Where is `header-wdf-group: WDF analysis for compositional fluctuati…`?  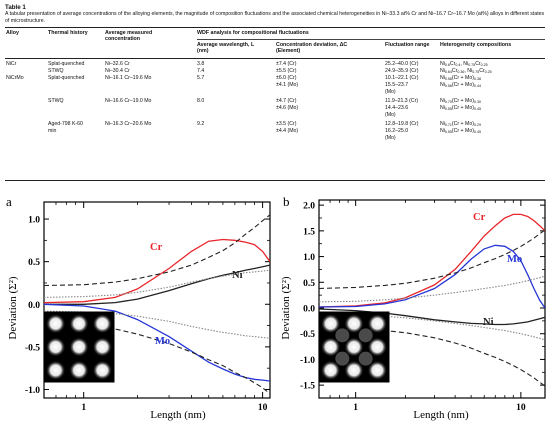 header-wdf-group: WDF analysis for compositional fluctuati… is located at coordinates (253, 33).